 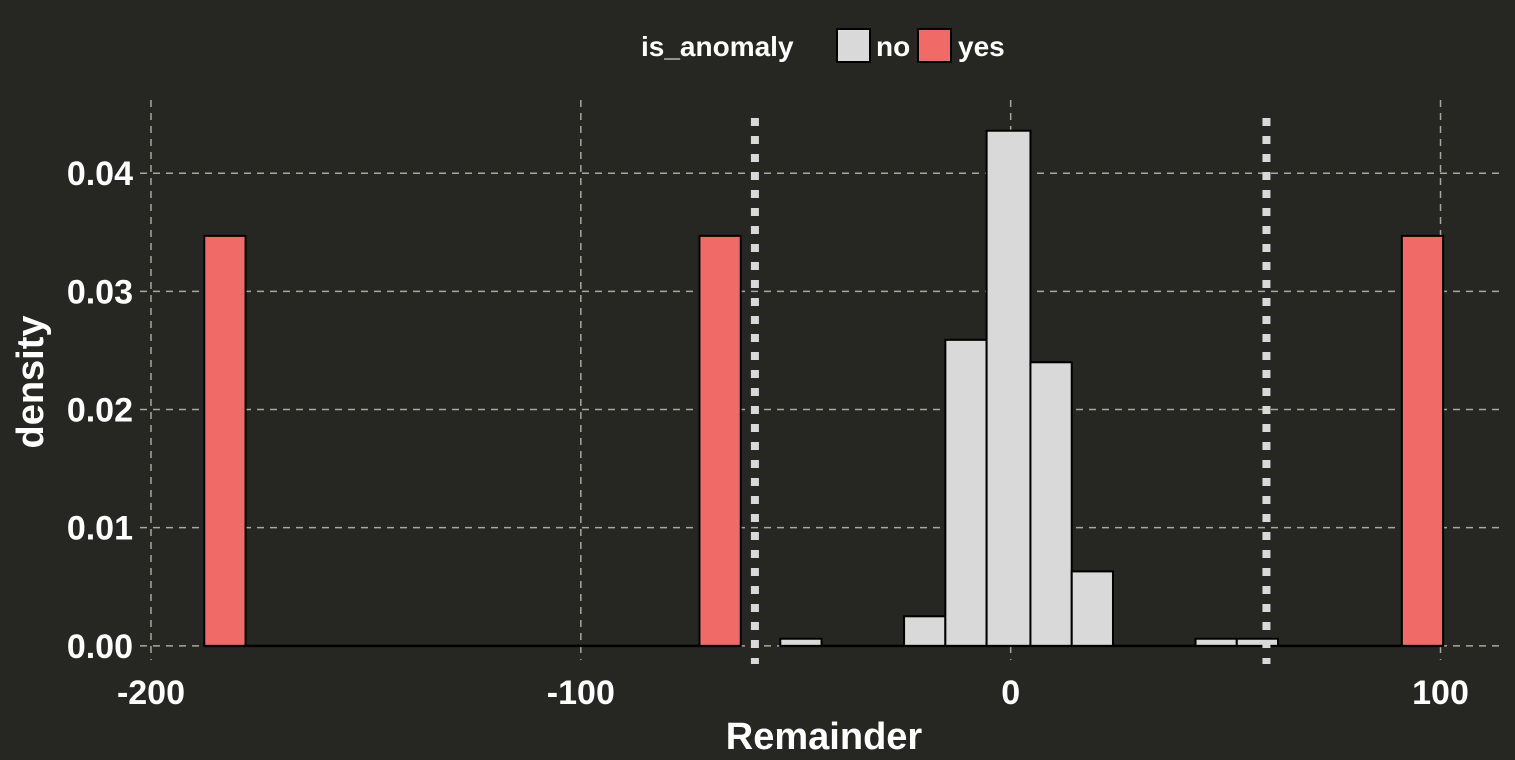 What do you see at coordinates (981, 46) in the screenshot?
I see `legend-label-yes: yes` at bounding box center [981, 46].